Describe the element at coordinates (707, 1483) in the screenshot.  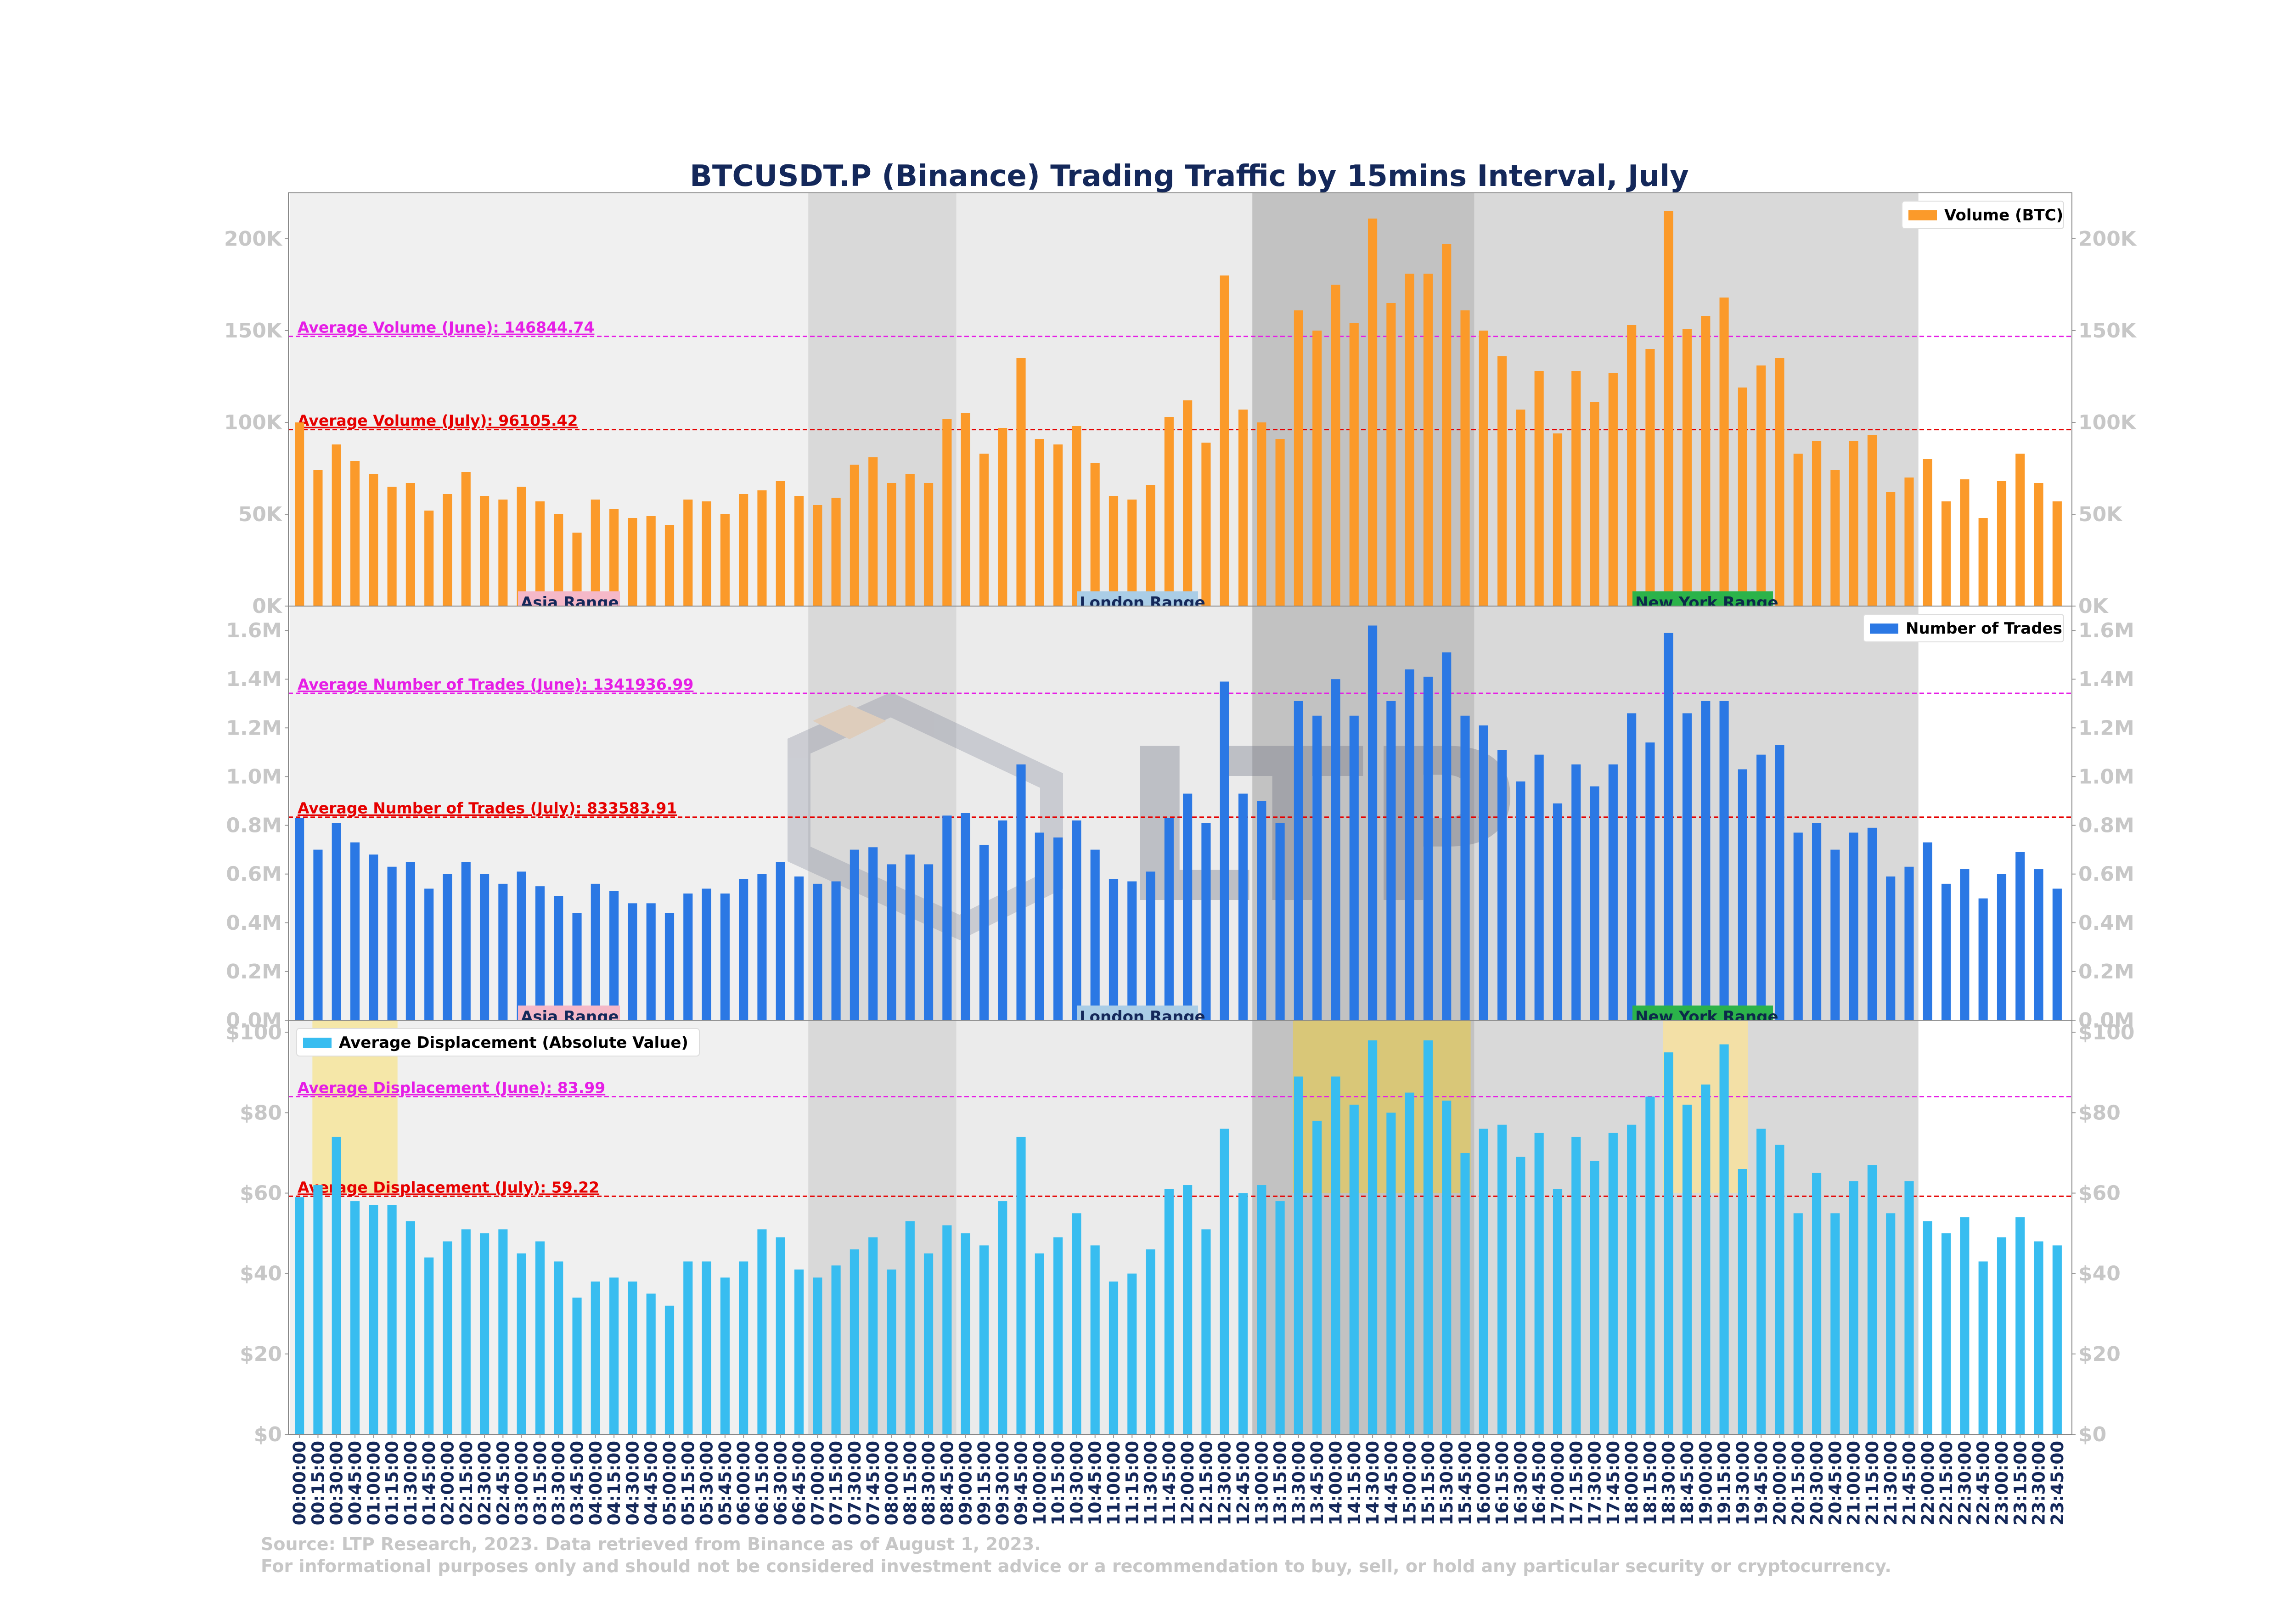
I see `x-tick-label: 05:30:00` at that location.